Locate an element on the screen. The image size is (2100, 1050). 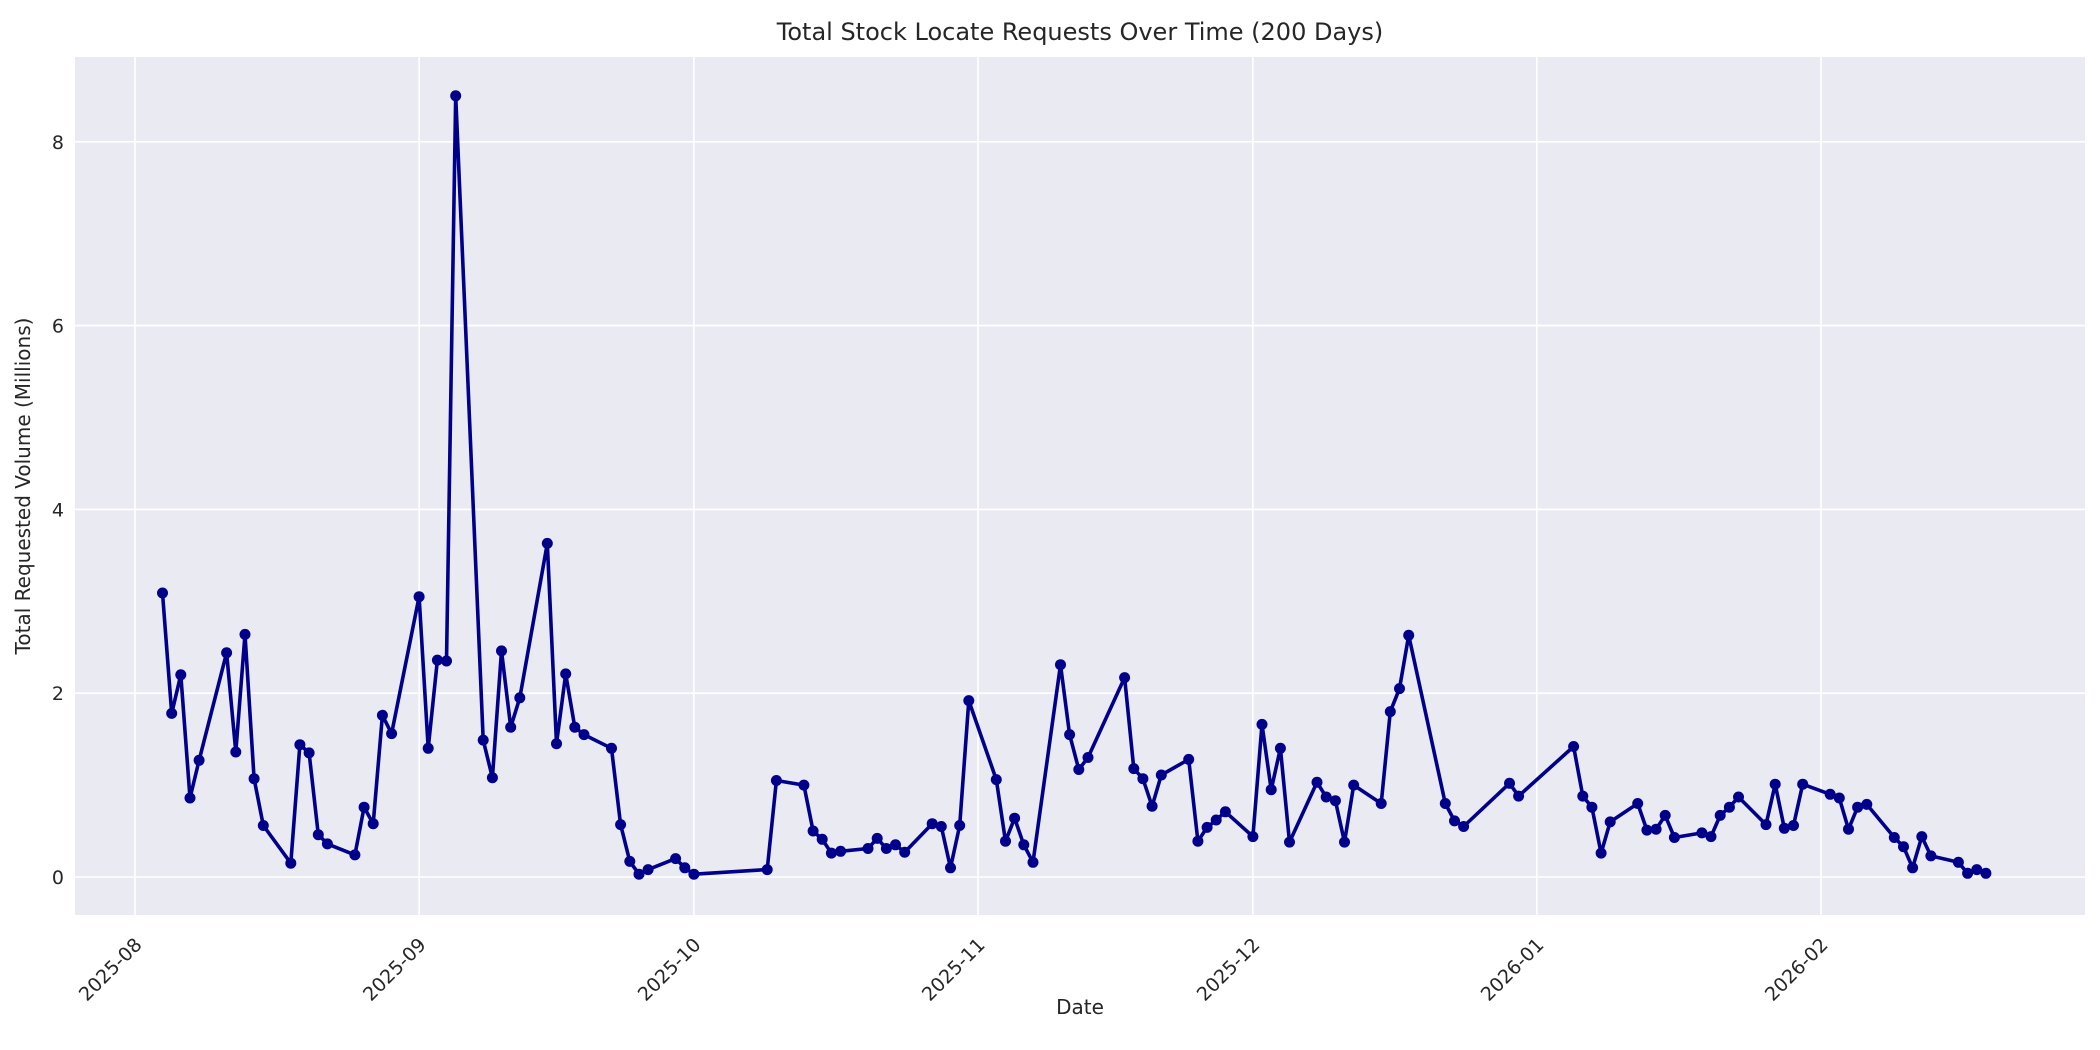
x-tick-label: 2025-08 is located at coordinates (111, 970).